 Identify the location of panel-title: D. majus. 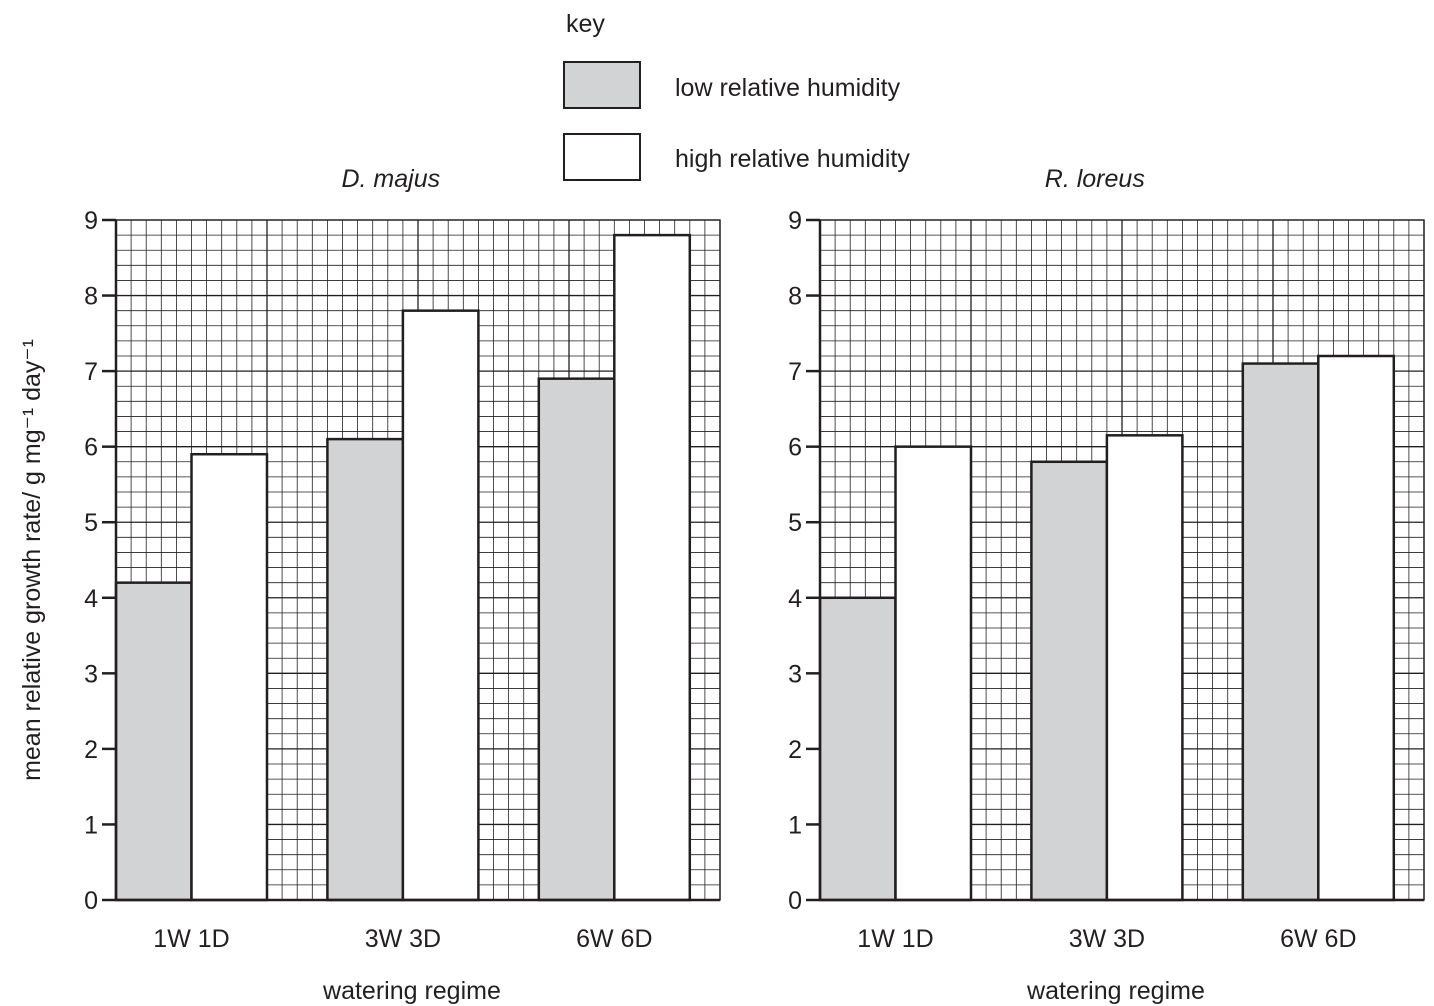
(390, 179).